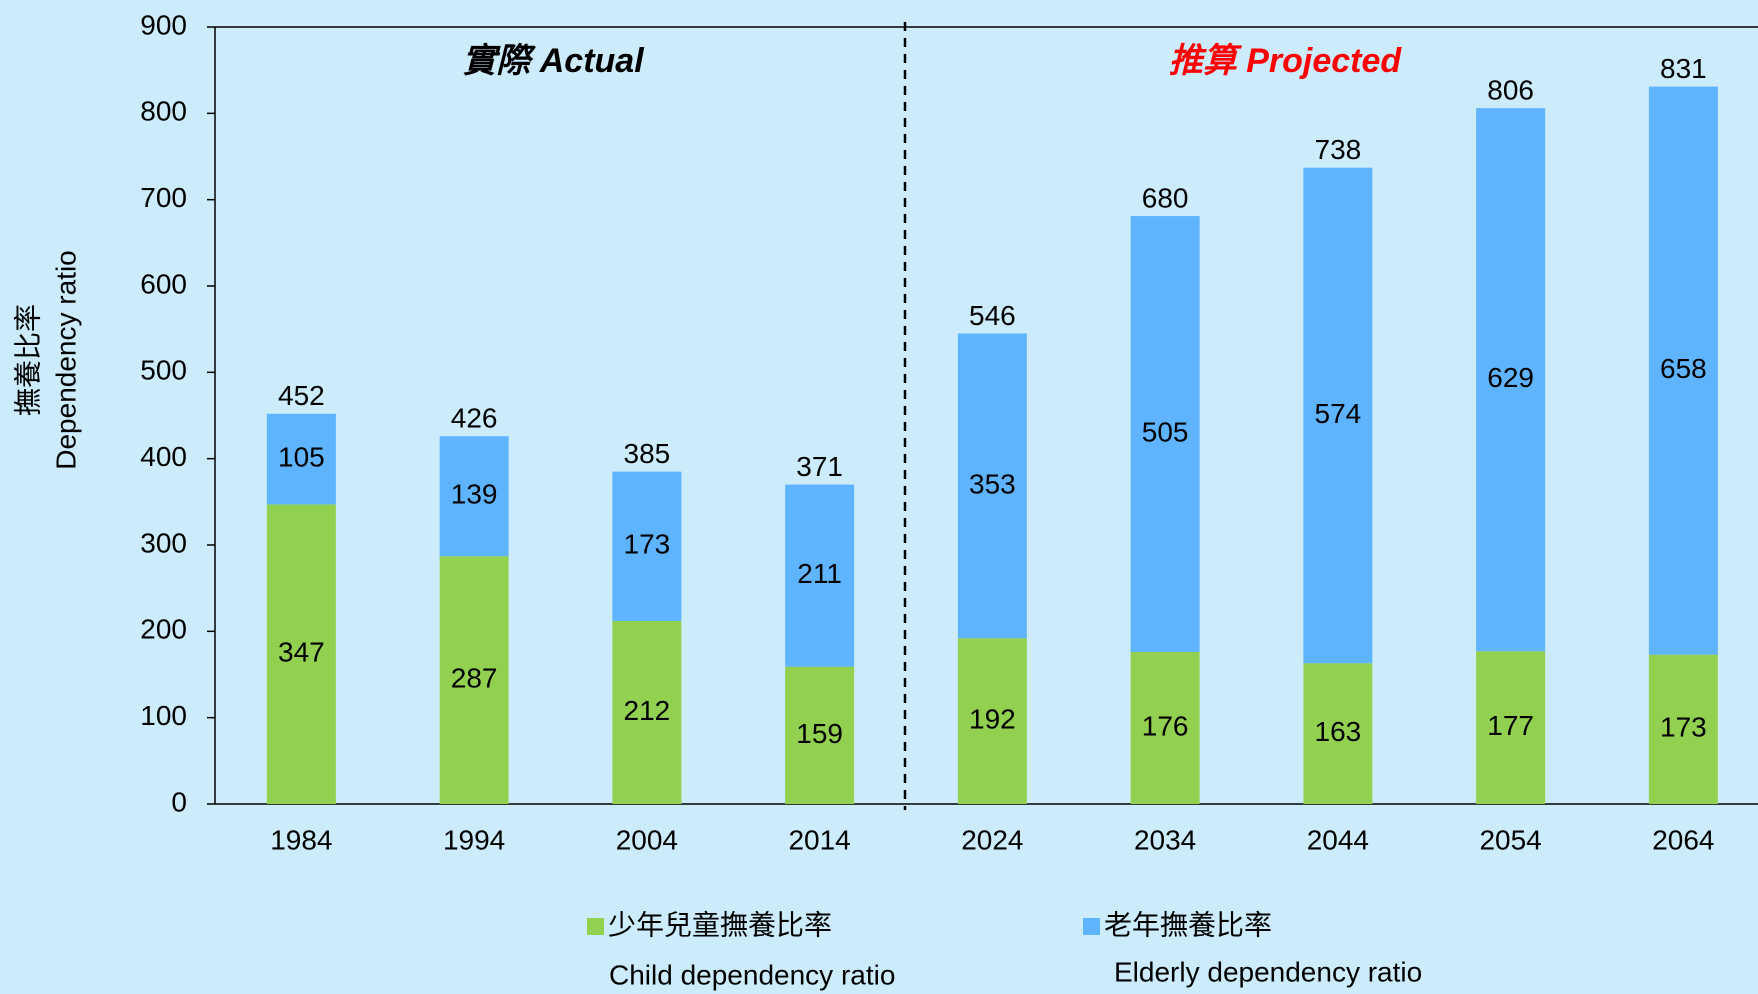 Image resolution: width=1758 pixels, height=994 pixels. What do you see at coordinates (819, 466) in the screenshot?
I see `total-label: 371` at bounding box center [819, 466].